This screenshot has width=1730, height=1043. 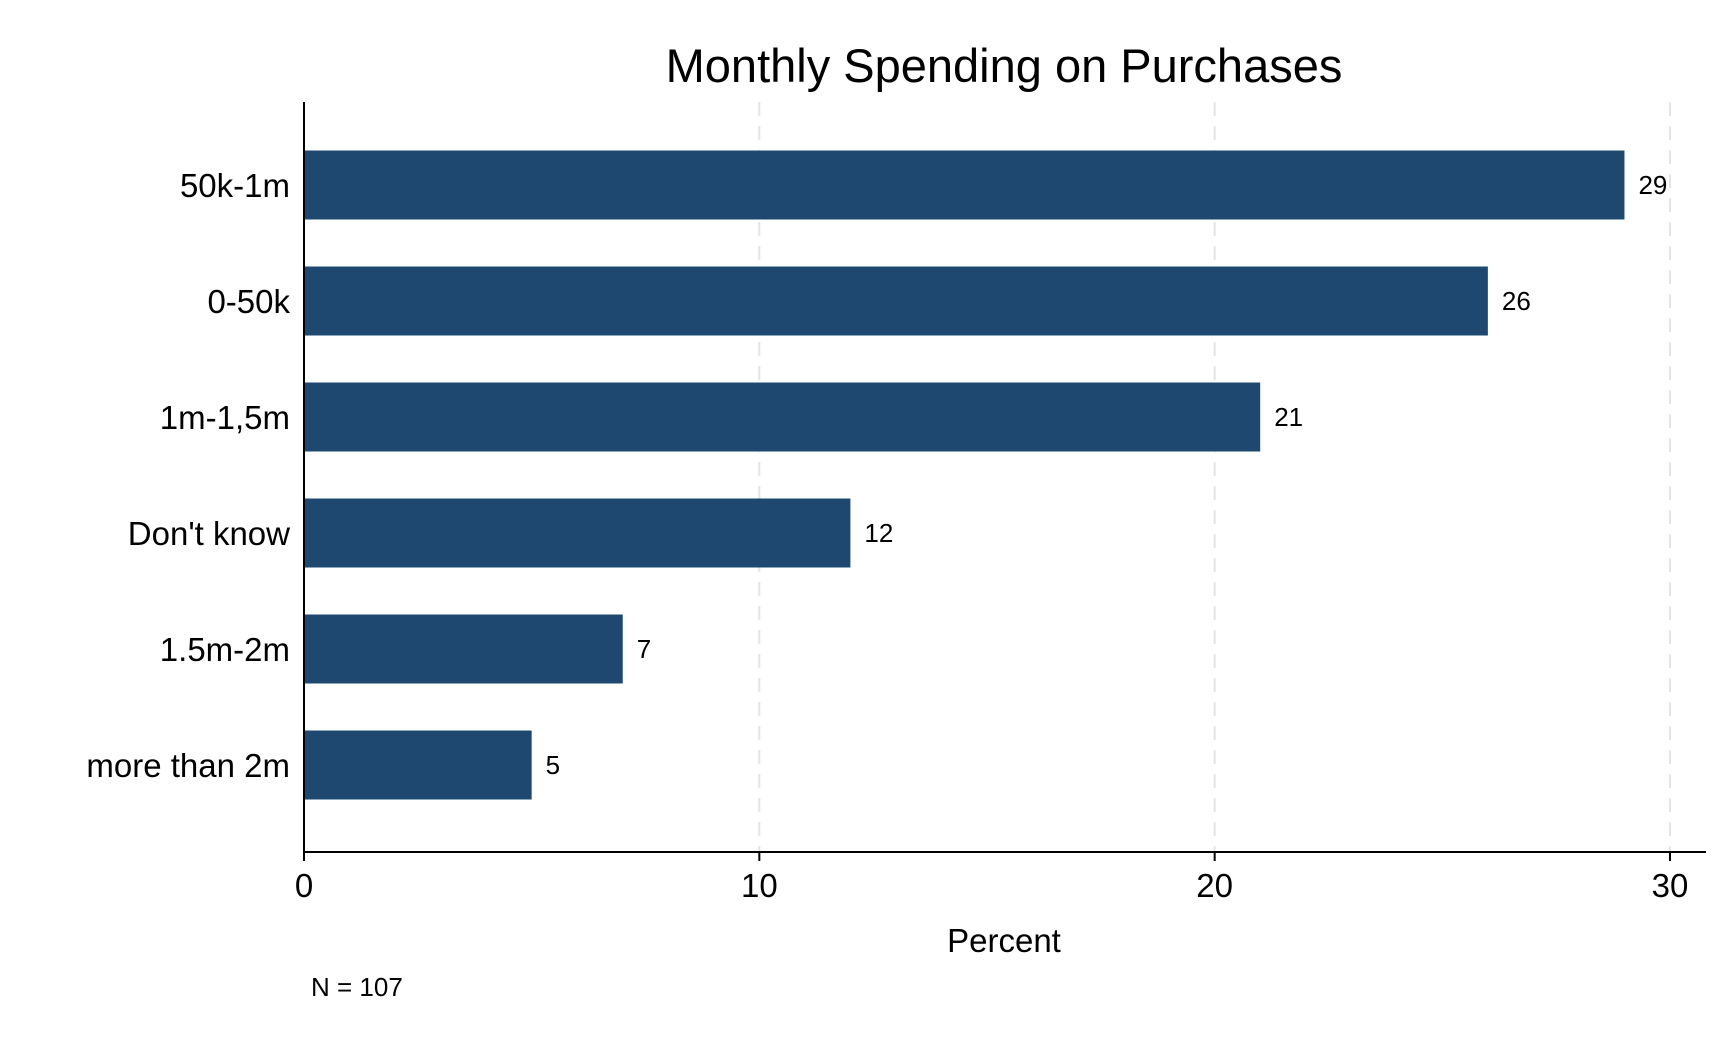 What do you see at coordinates (644, 649) in the screenshot?
I see `bar-value-label: 7` at bounding box center [644, 649].